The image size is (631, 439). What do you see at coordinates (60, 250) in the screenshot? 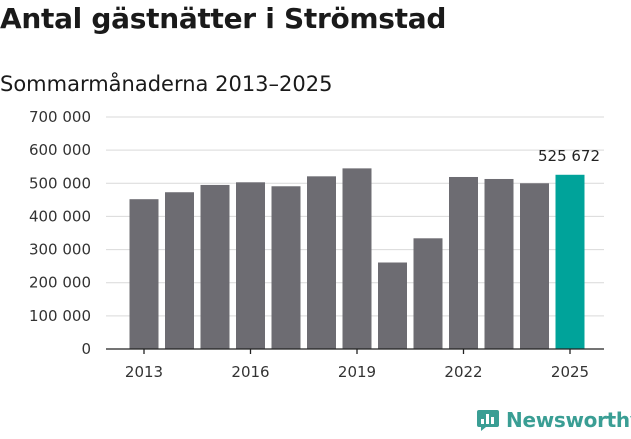
I see `y-tick-label: 300 000` at bounding box center [60, 250].